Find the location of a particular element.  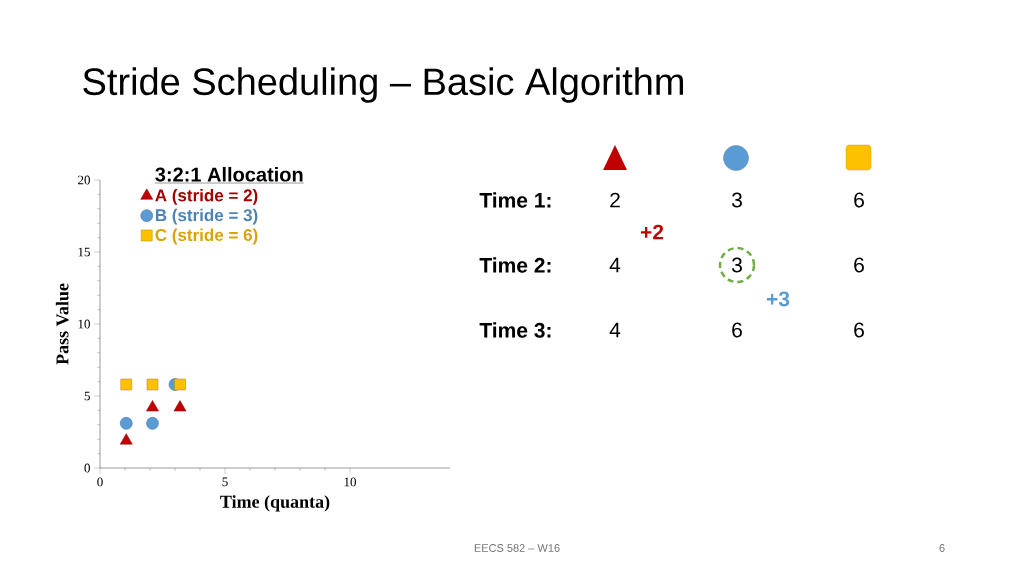

y-tick-label: 0 is located at coordinates (87, 468).